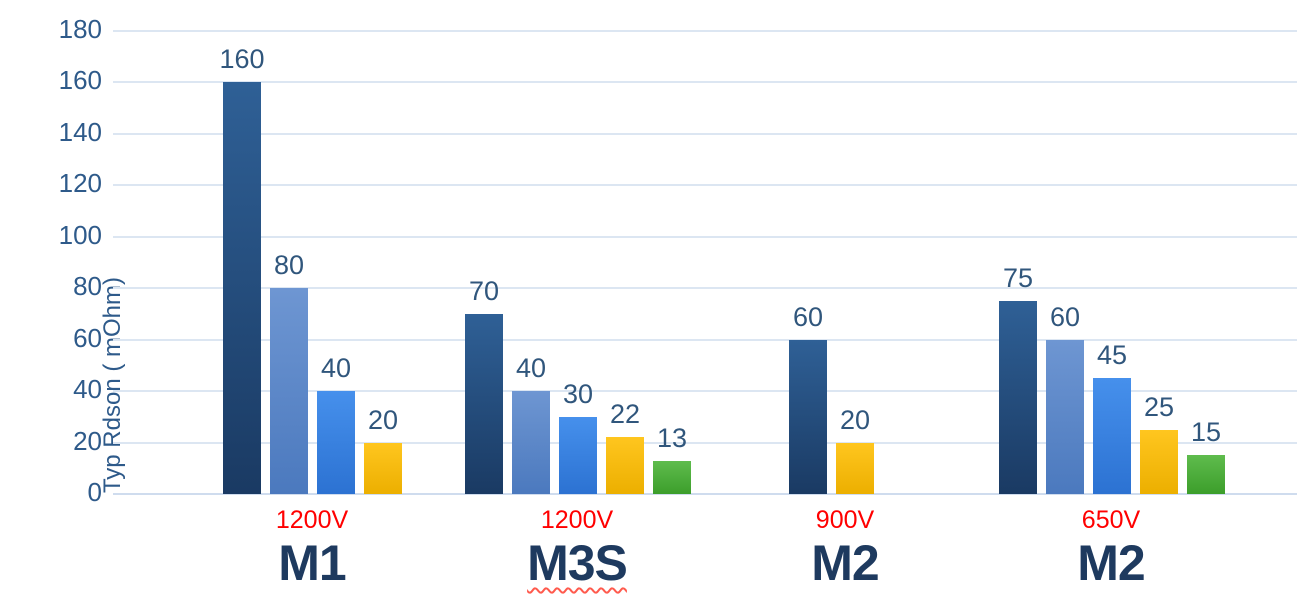  Describe the element at coordinates (87, 389) in the screenshot. I see `y-tick-label: 40` at that location.